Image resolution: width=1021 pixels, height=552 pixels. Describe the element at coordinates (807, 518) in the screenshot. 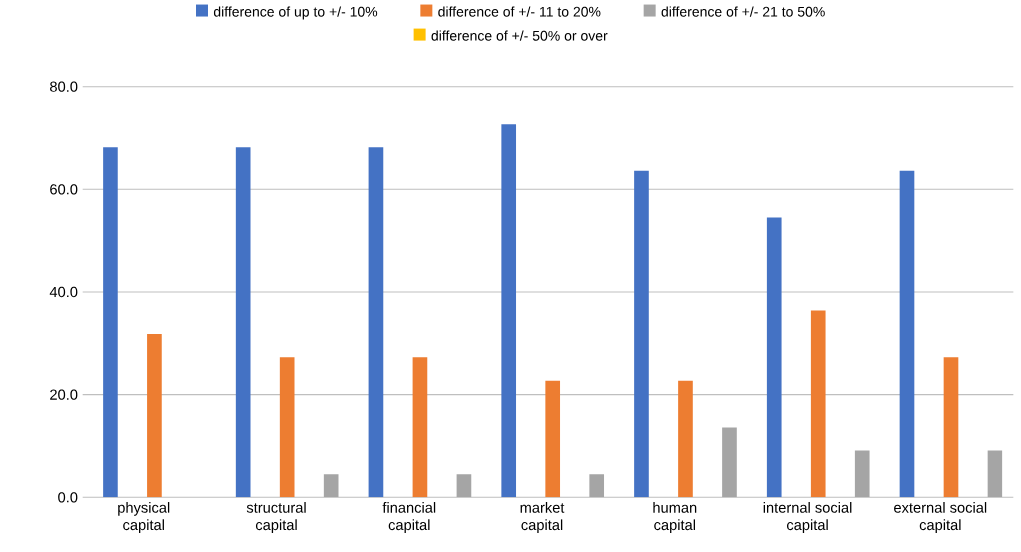

I see `x-tick-label: internal social capital` at that location.